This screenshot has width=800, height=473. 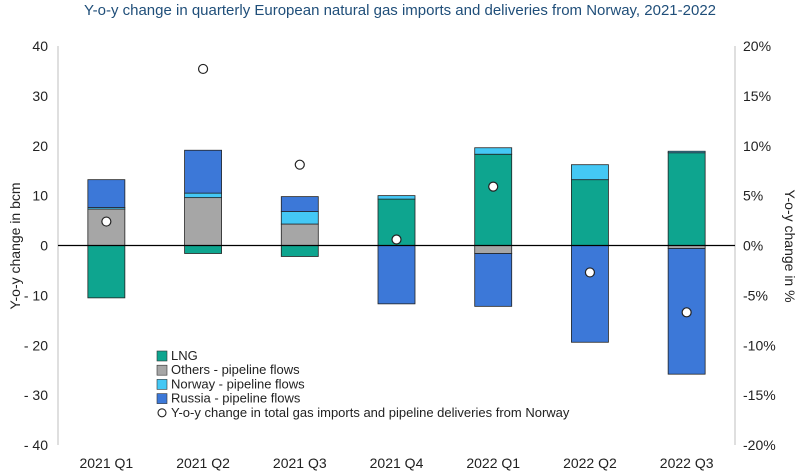 I want to click on legend-label: Russia - pipeline flows, so click(x=236, y=398).